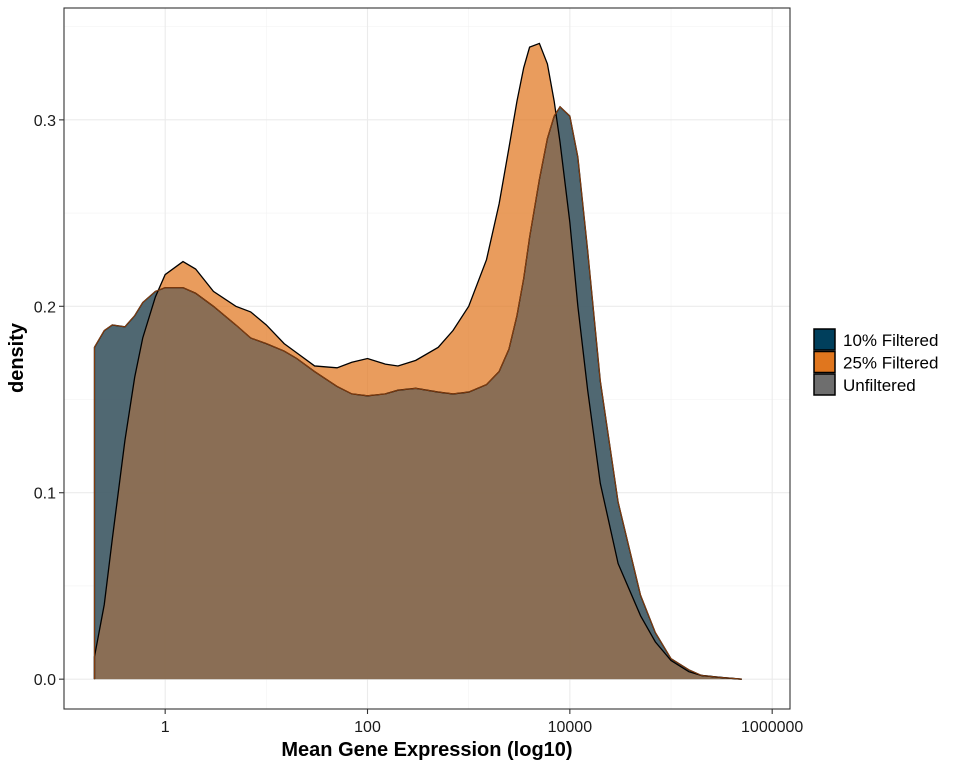 Image resolution: width=960 pixels, height=768 pixels. What do you see at coordinates (49, 401) in the screenshot?
I see `y-axis: 0.0 0.1 0.2 0.3` at bounding box center [49, 401].